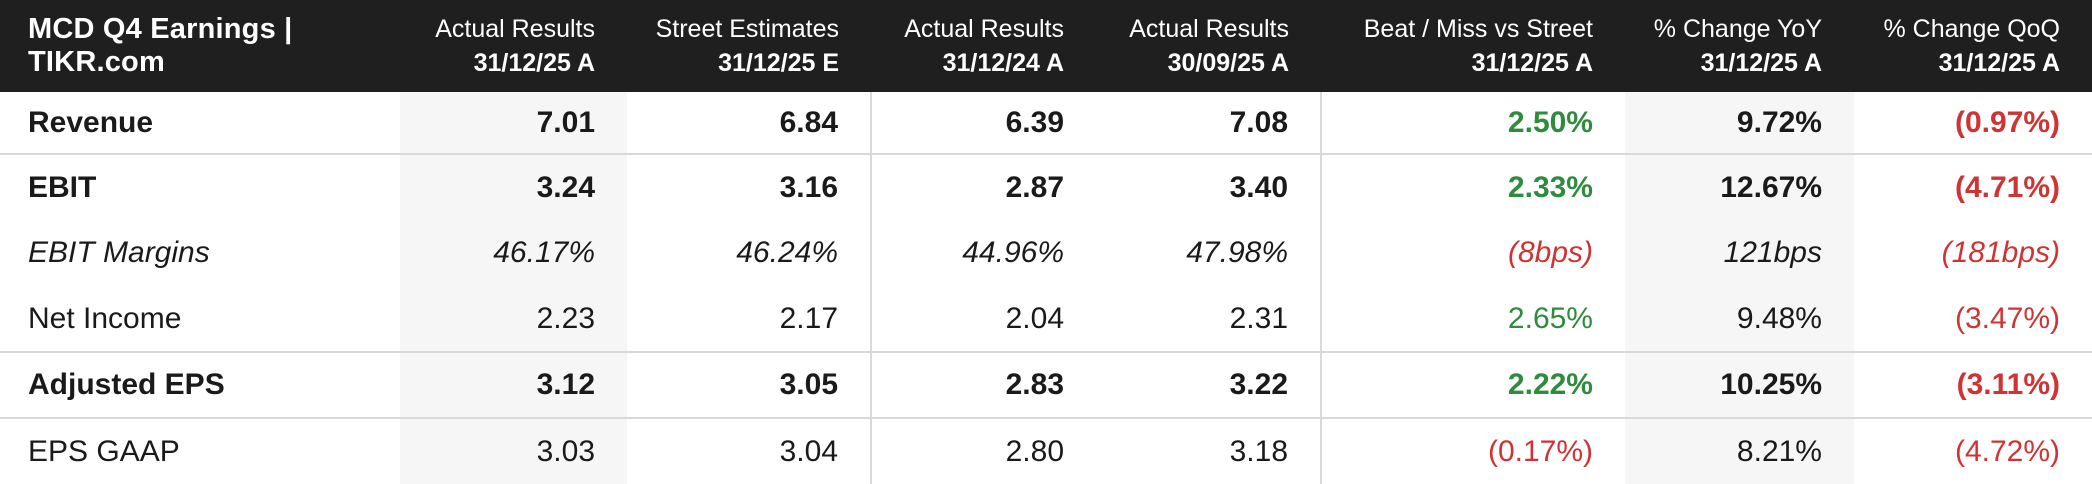  Describe the element at coordinates (1472, 187) in the screenshot. I see `table-cell: 2.33%` at that location.